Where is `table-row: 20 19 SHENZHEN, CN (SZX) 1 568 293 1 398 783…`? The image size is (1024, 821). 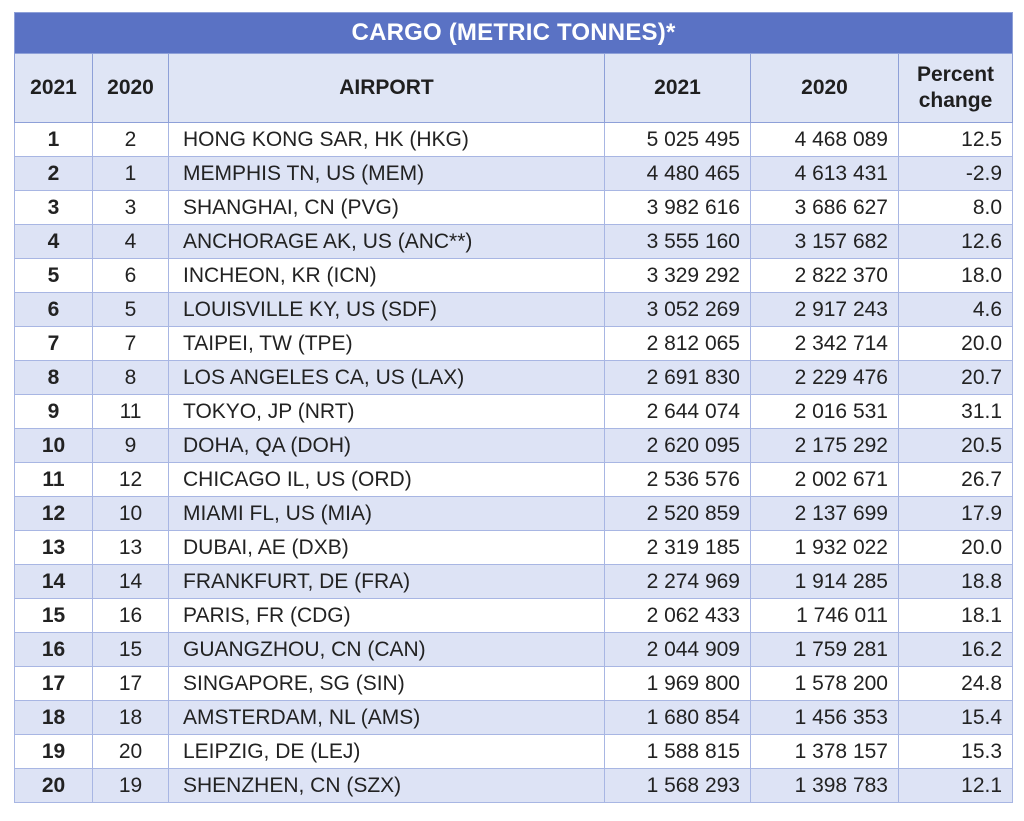
table-row: 20 19 SHENZHEN, CN (SZX) 1 568 293 1 398 783… is located at coordinates (514, 785).